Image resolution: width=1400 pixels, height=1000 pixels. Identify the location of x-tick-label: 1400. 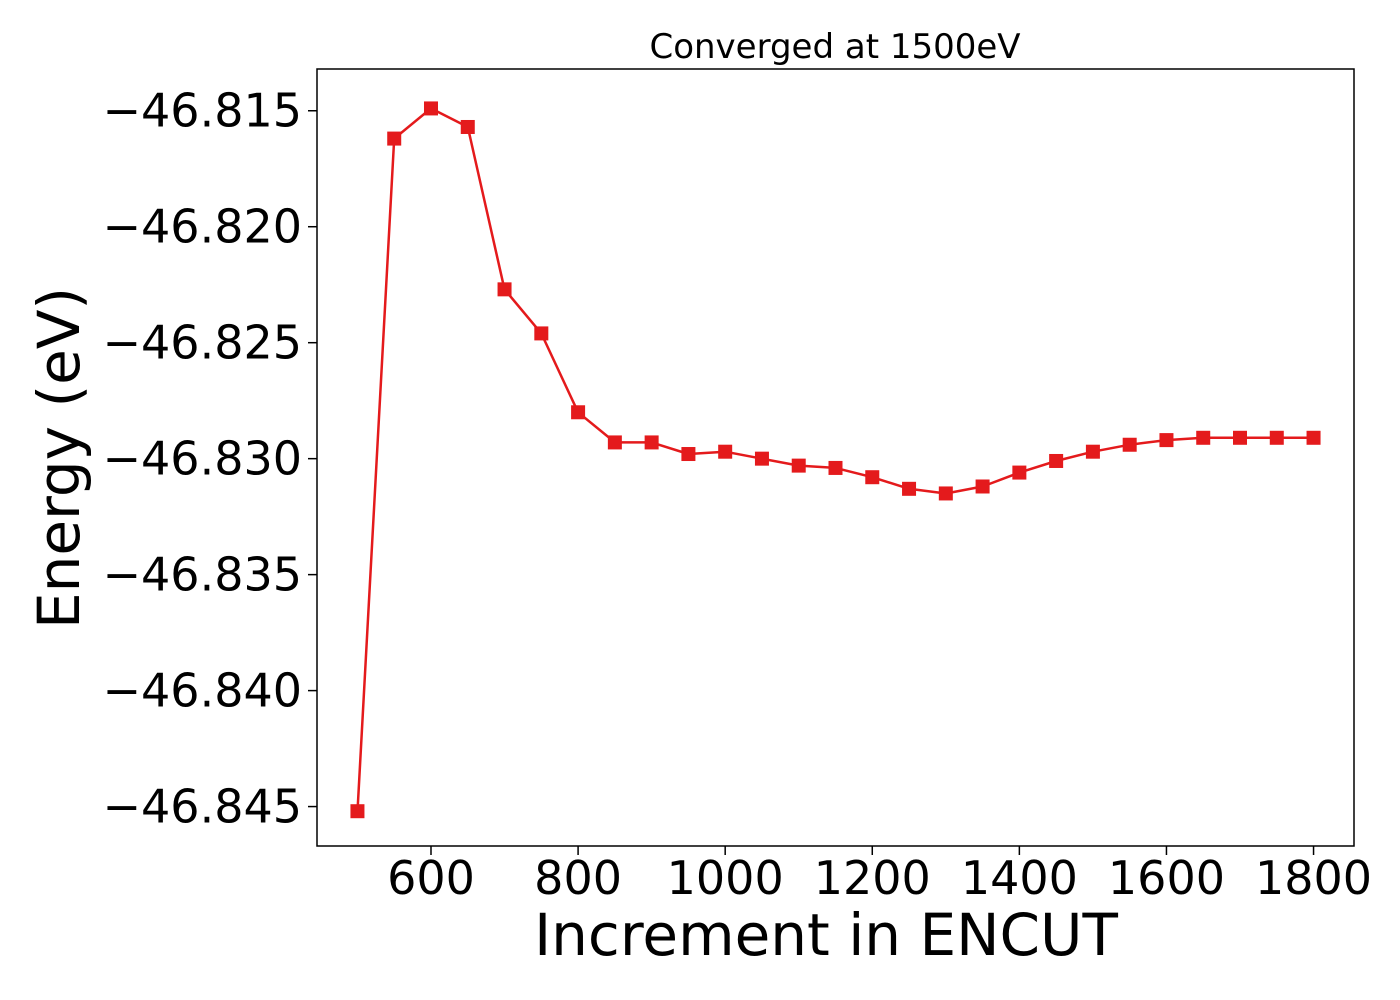
(1019, 878).